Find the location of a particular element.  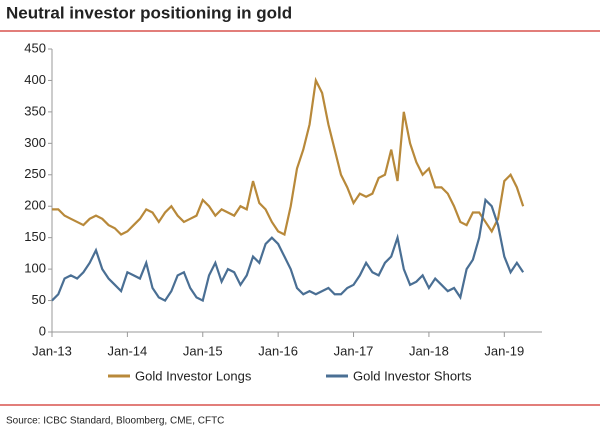

x-tick-label: Jan-19 is located at coordinates (504, 350).